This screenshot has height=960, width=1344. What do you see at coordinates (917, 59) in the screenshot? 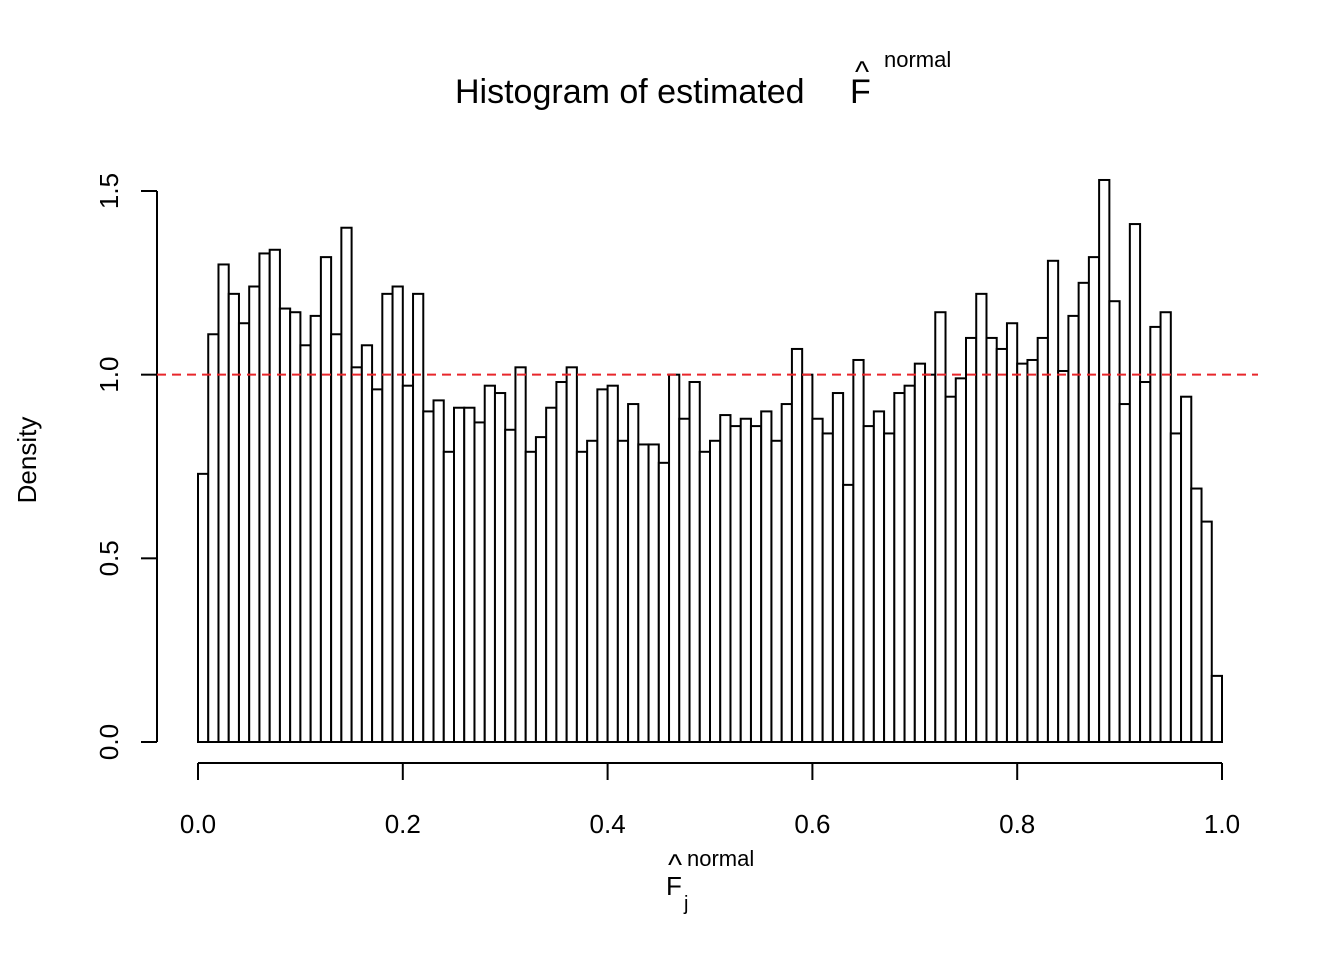
I see `chart-title-superscript: normal` at bounding box center [917, 59].